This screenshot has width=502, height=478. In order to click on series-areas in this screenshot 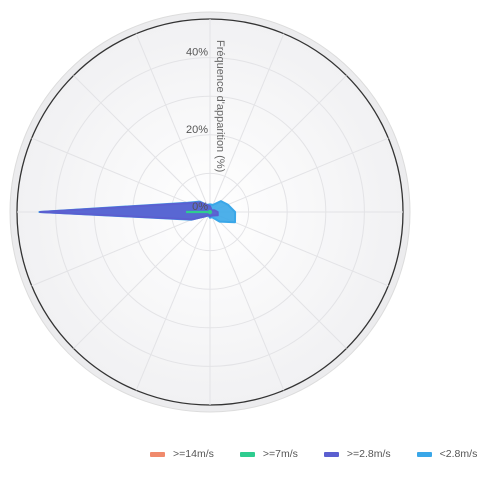, I will do `click(137, 212)`.